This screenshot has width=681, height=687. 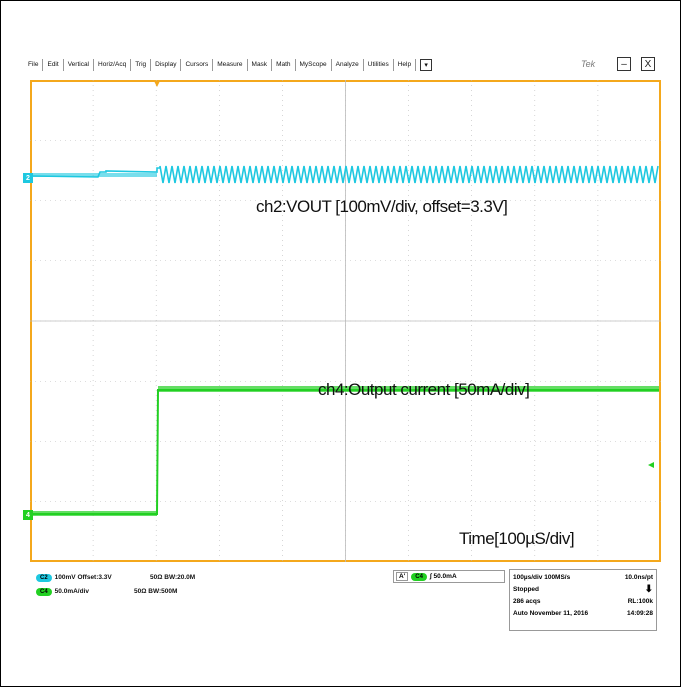 What do you see at coordinates (443, 576) in the screenshot?
I see `trigger-level: ∫ 50.0mA` at bounding box center [443, 576].